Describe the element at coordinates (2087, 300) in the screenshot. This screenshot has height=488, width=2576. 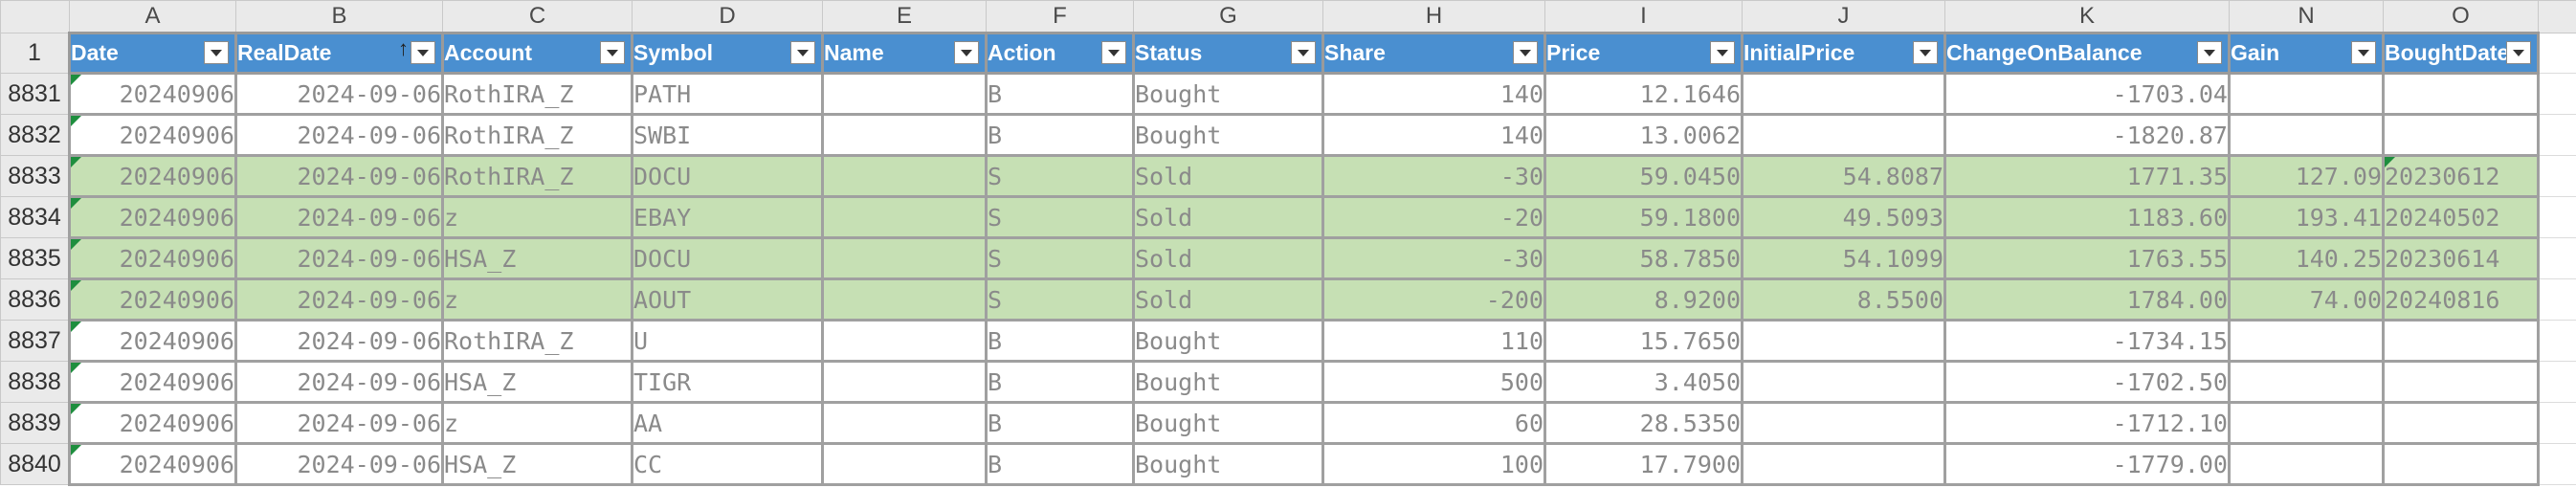
I see `cell-change-on-balance: 1784.00` at that location.